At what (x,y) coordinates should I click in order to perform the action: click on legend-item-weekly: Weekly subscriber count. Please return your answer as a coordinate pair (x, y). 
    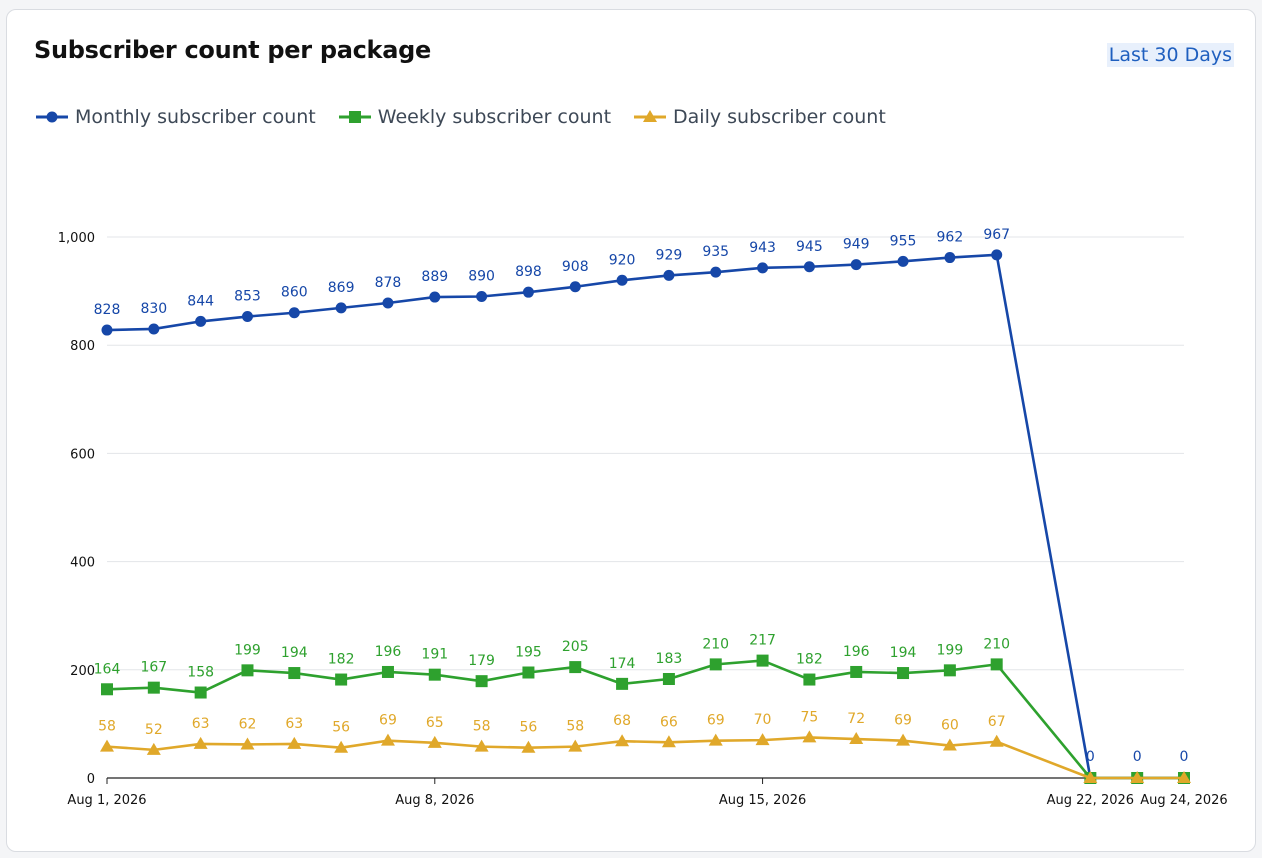
    Looking at the image, I should click on (474, 117).